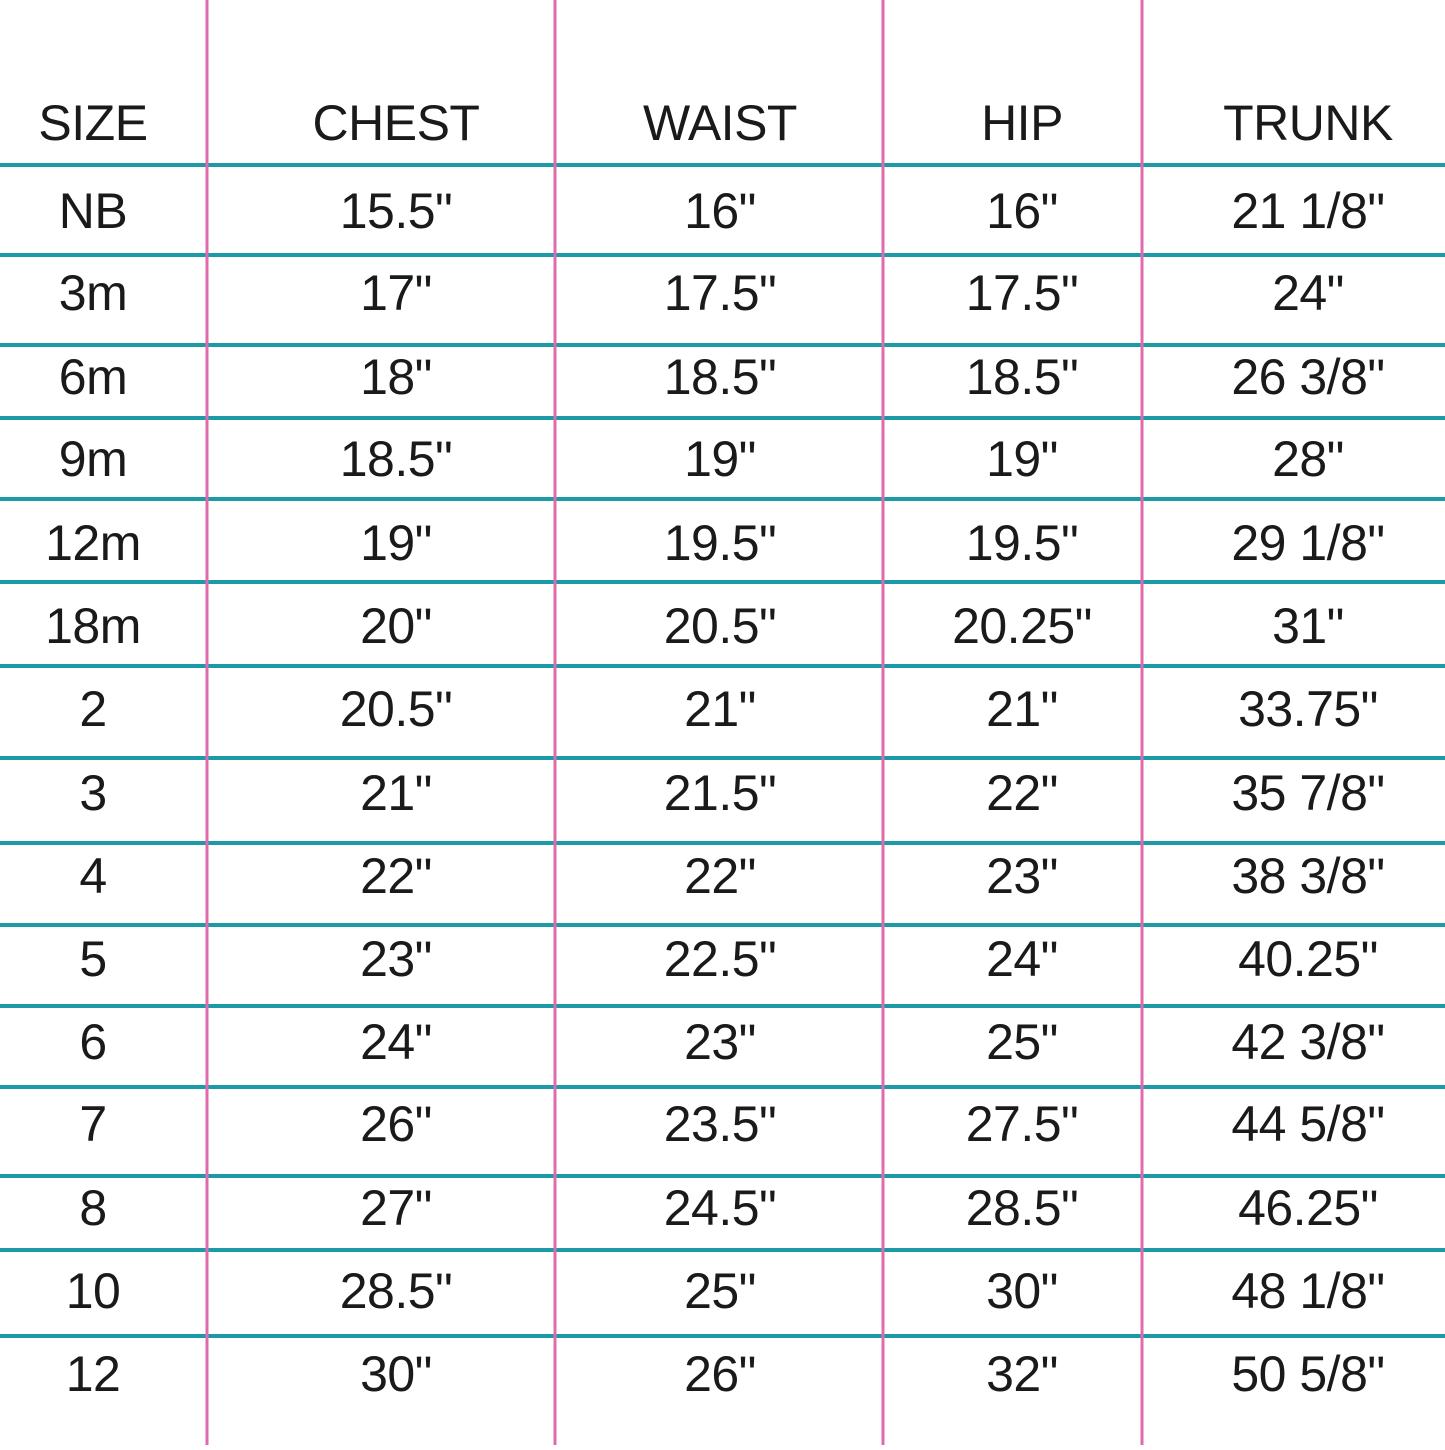  What do you see at coordinates (720, 1208) in the screenshot?
I see `measure-cell: 24.5"` at bounding box center [720, 1208].